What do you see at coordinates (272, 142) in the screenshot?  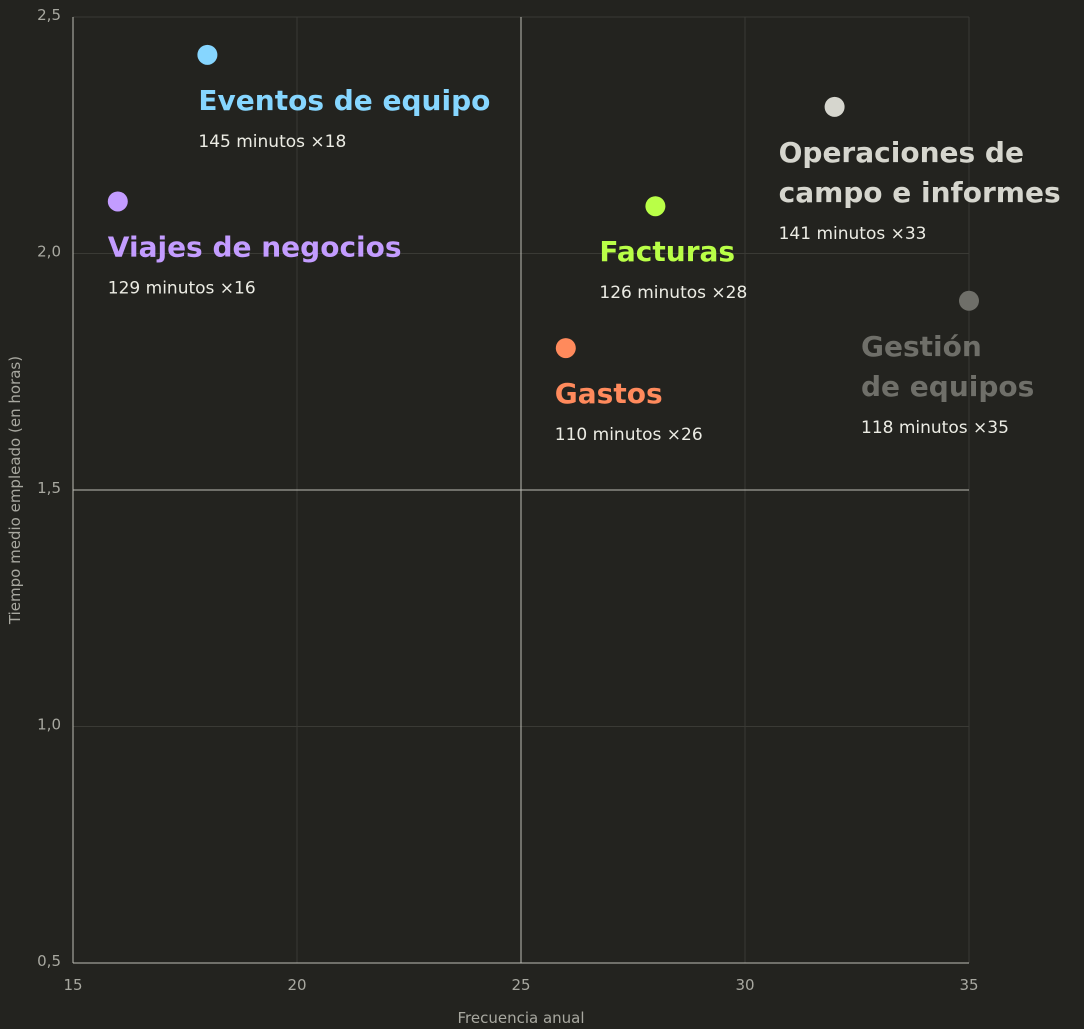 I see `point-note: 145 minutos ×18` at bounding box center [272, 142].